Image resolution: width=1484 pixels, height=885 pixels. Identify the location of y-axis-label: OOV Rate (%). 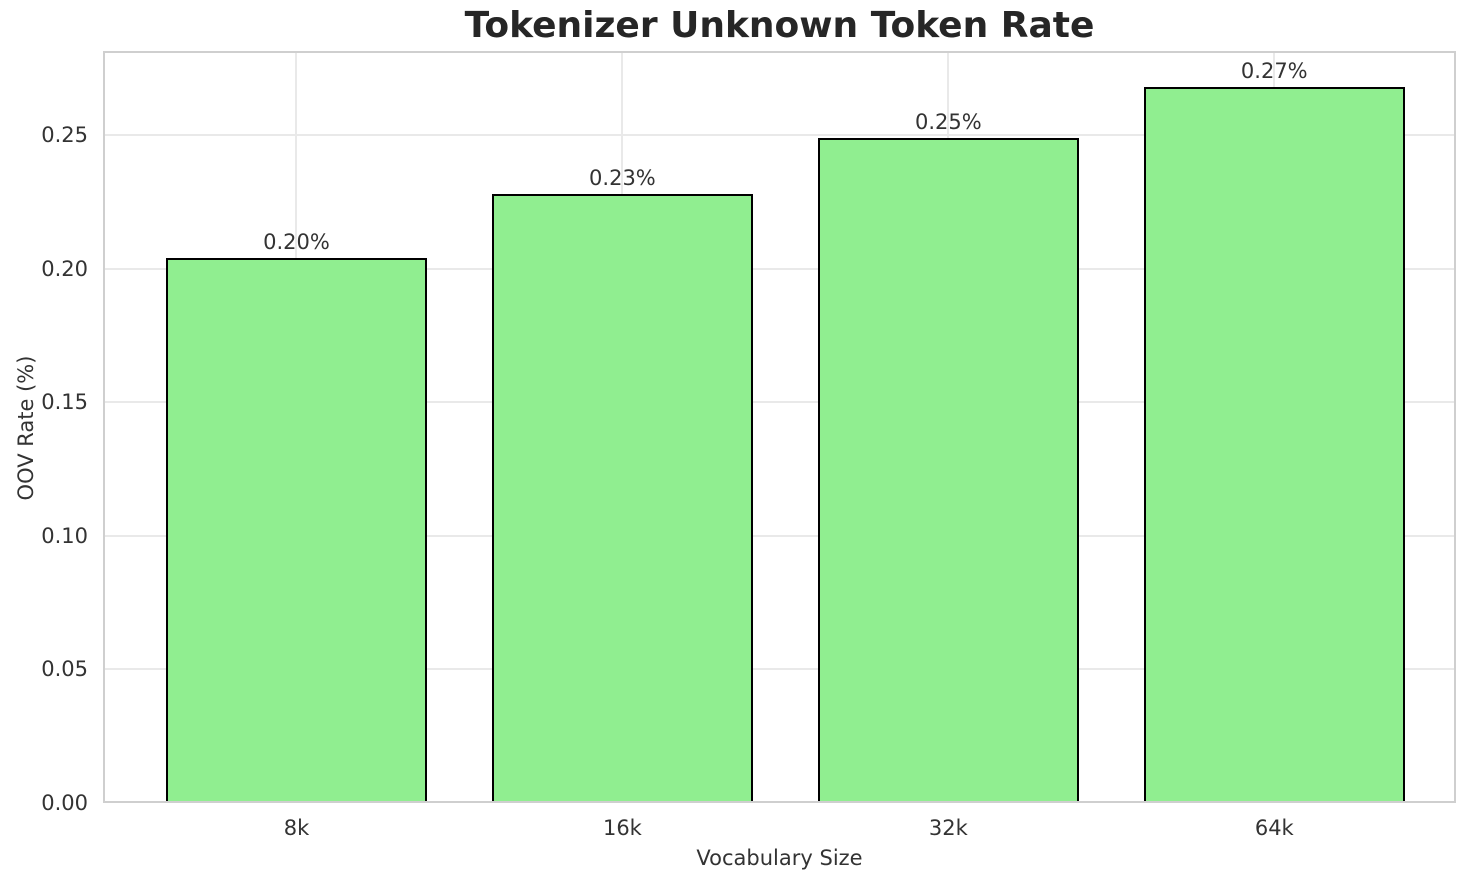
(26, 428).